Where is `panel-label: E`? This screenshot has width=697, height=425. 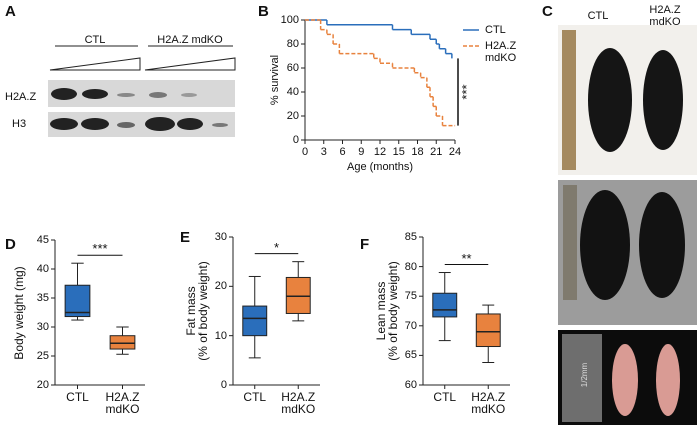
panel-label: E is located at coordinates (185, 237).